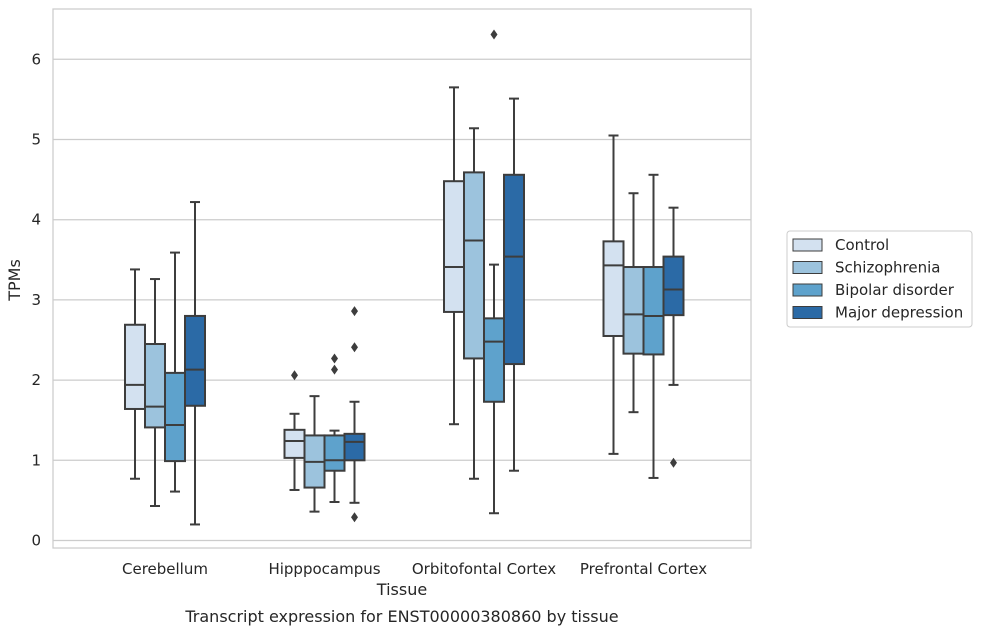  What do you see at coordinates (887, 268) in the screenshot?
I see `legend-label: Schizophrenia` at bounding box center [887, 268].